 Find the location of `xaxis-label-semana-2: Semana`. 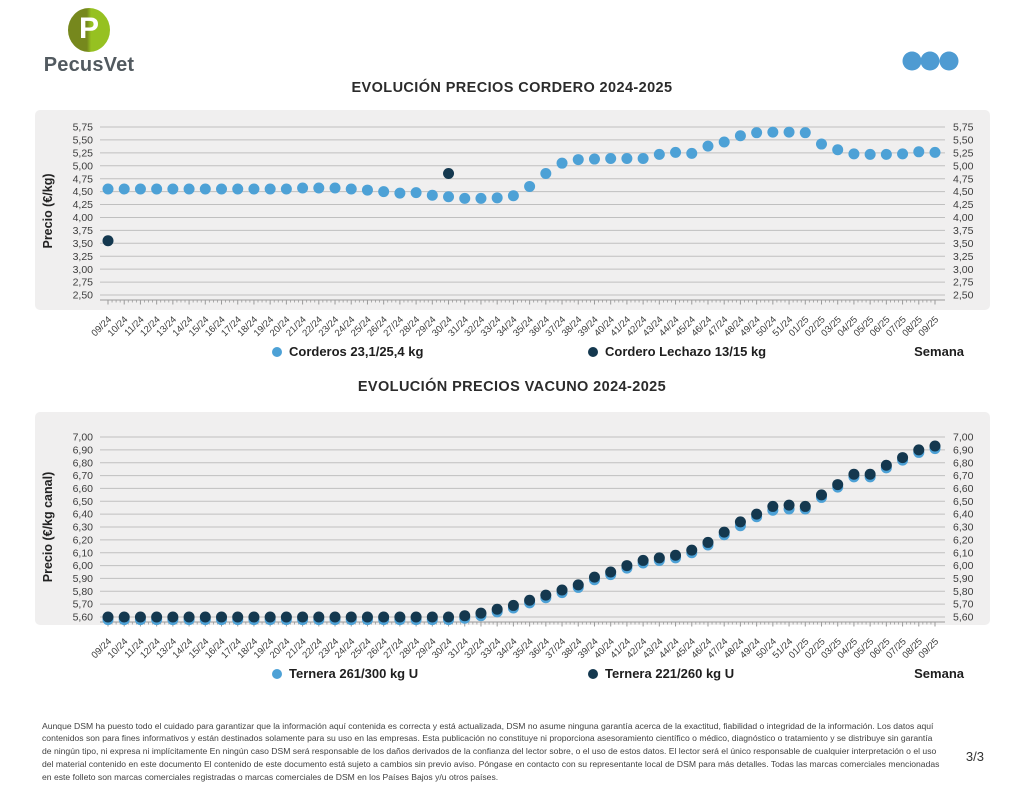

xaxis-label-semana-2: Semana is located at coordinates (939, 673).